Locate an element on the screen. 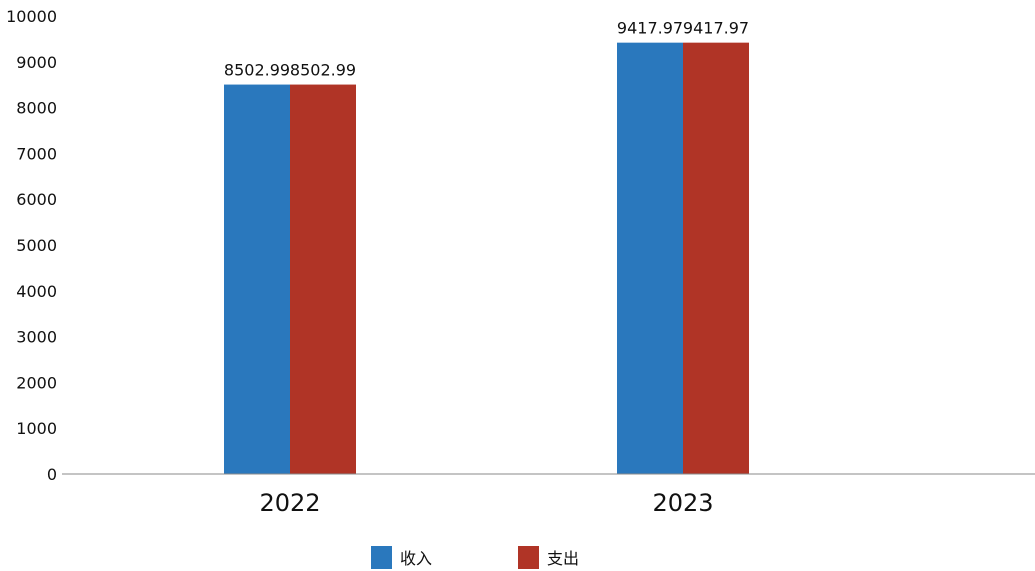 The width and height of the screenshot is (1035, 571). y-tick-label: 5000 is located at coordinates (36, 245).